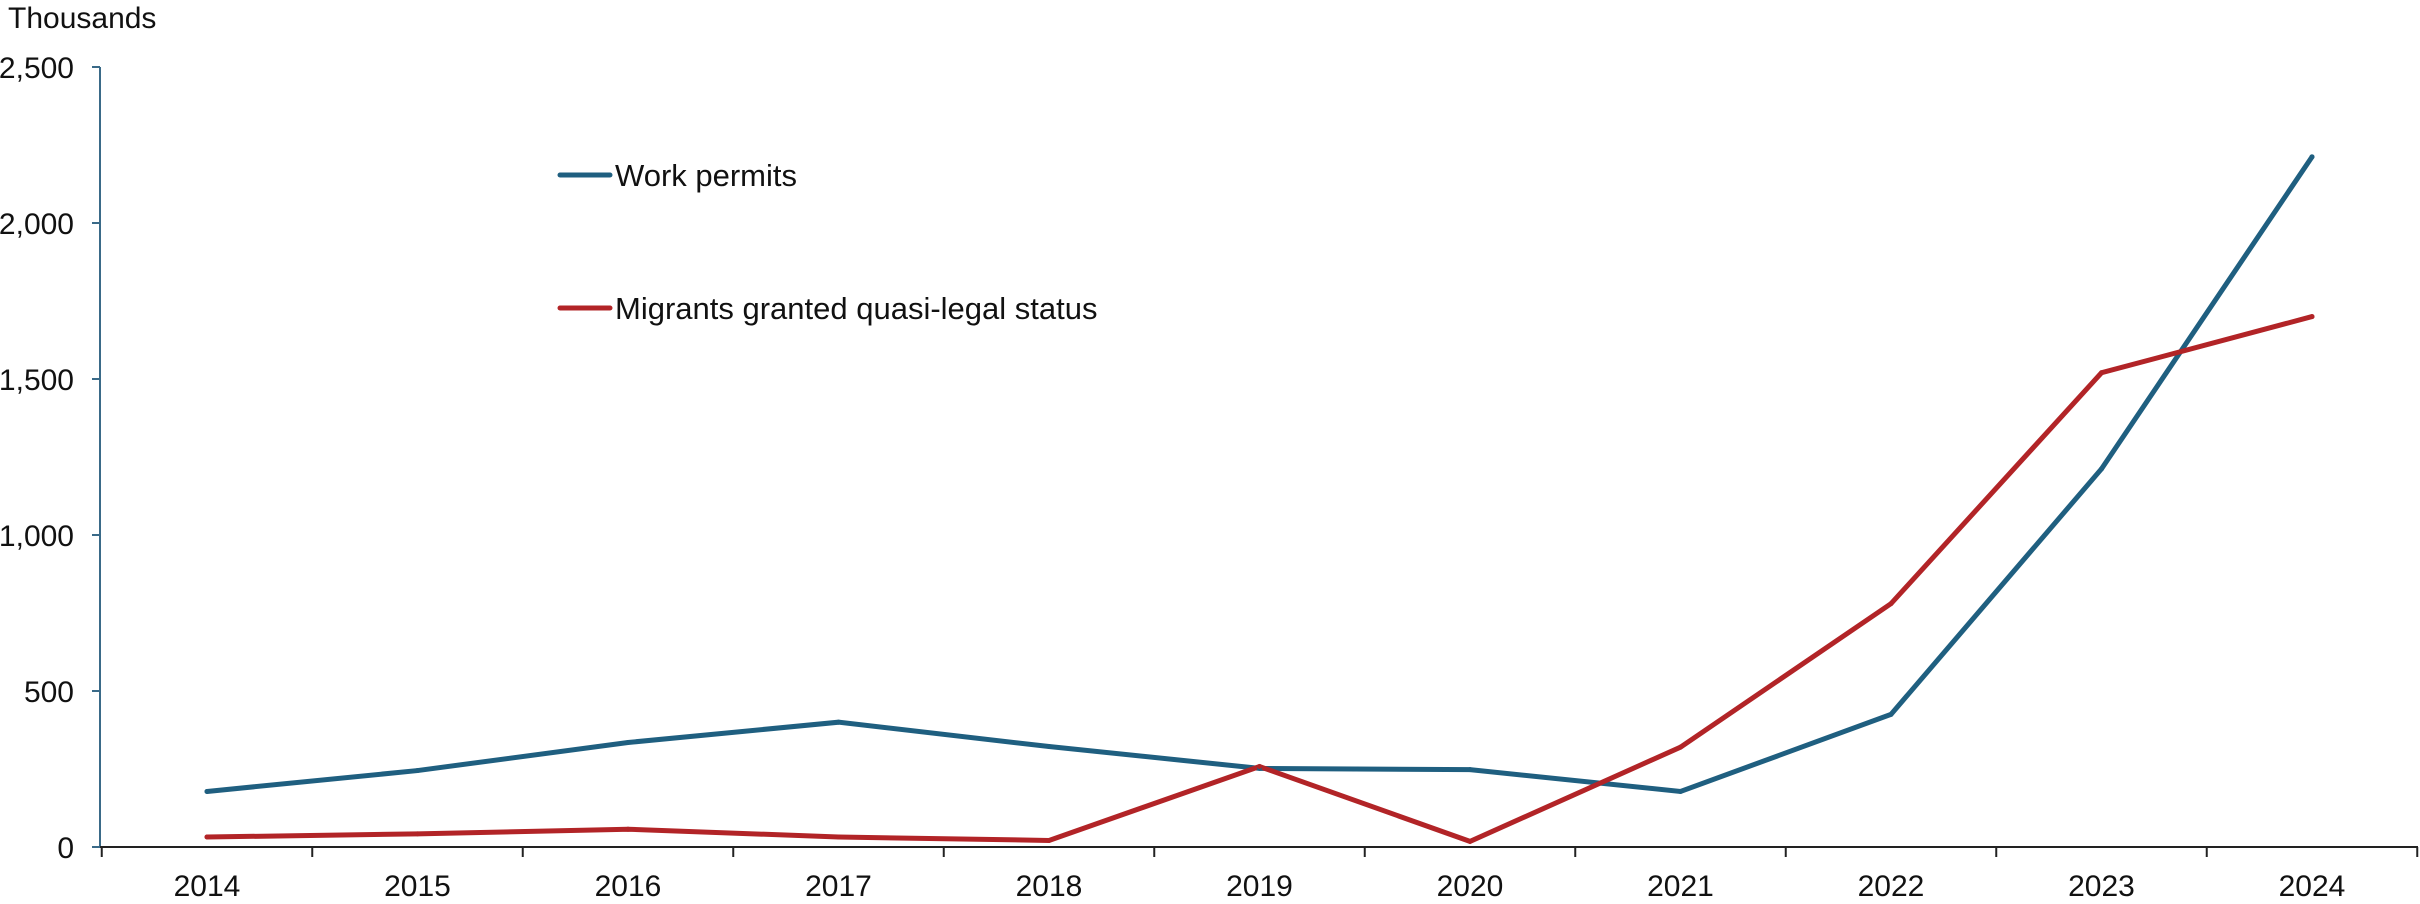  What do you see at coordinates (65, 848) in the screenshot?
I see `y-tick-label: 0` at bounding box center [65, 848].